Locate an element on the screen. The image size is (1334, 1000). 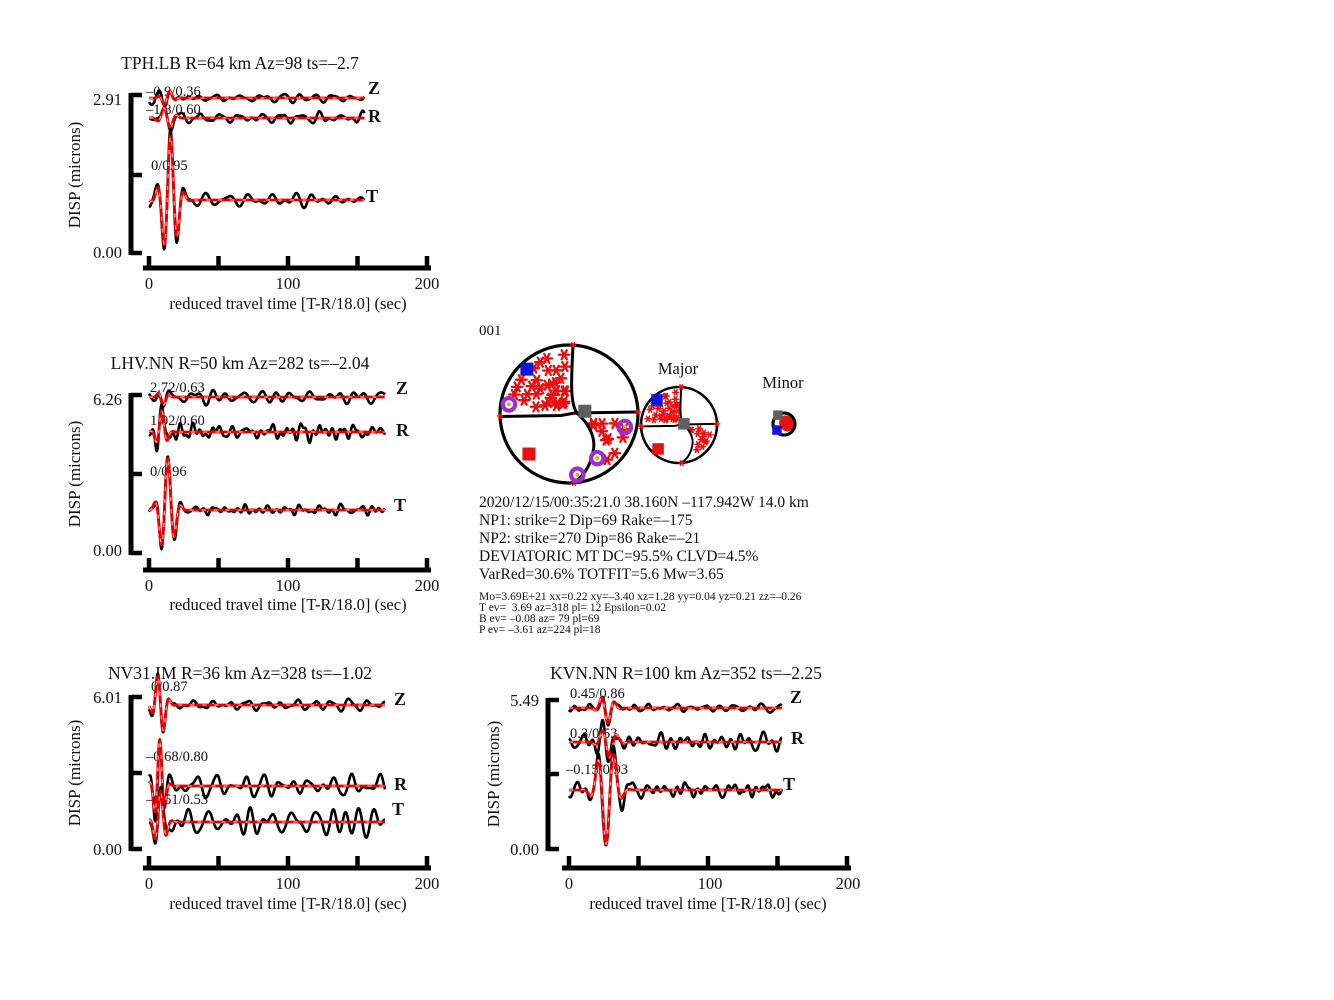
beachball-major is located at coordinates (679, 425).